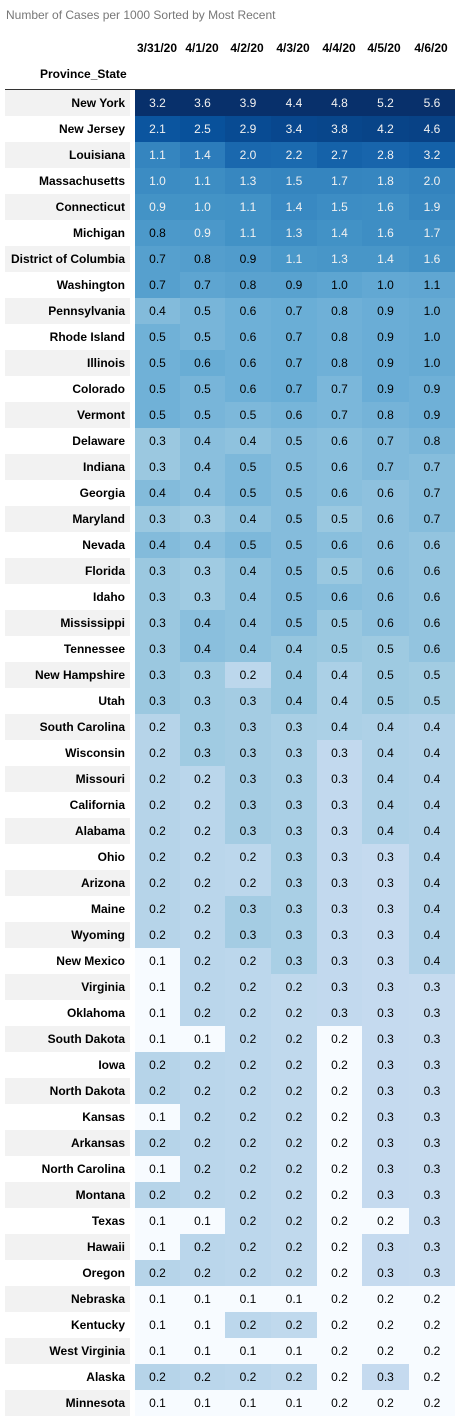  What do you see at coordinates (67, 1117) in the screenshot?
I see `row-label: Kansas` at bounding box center [67, 1117].